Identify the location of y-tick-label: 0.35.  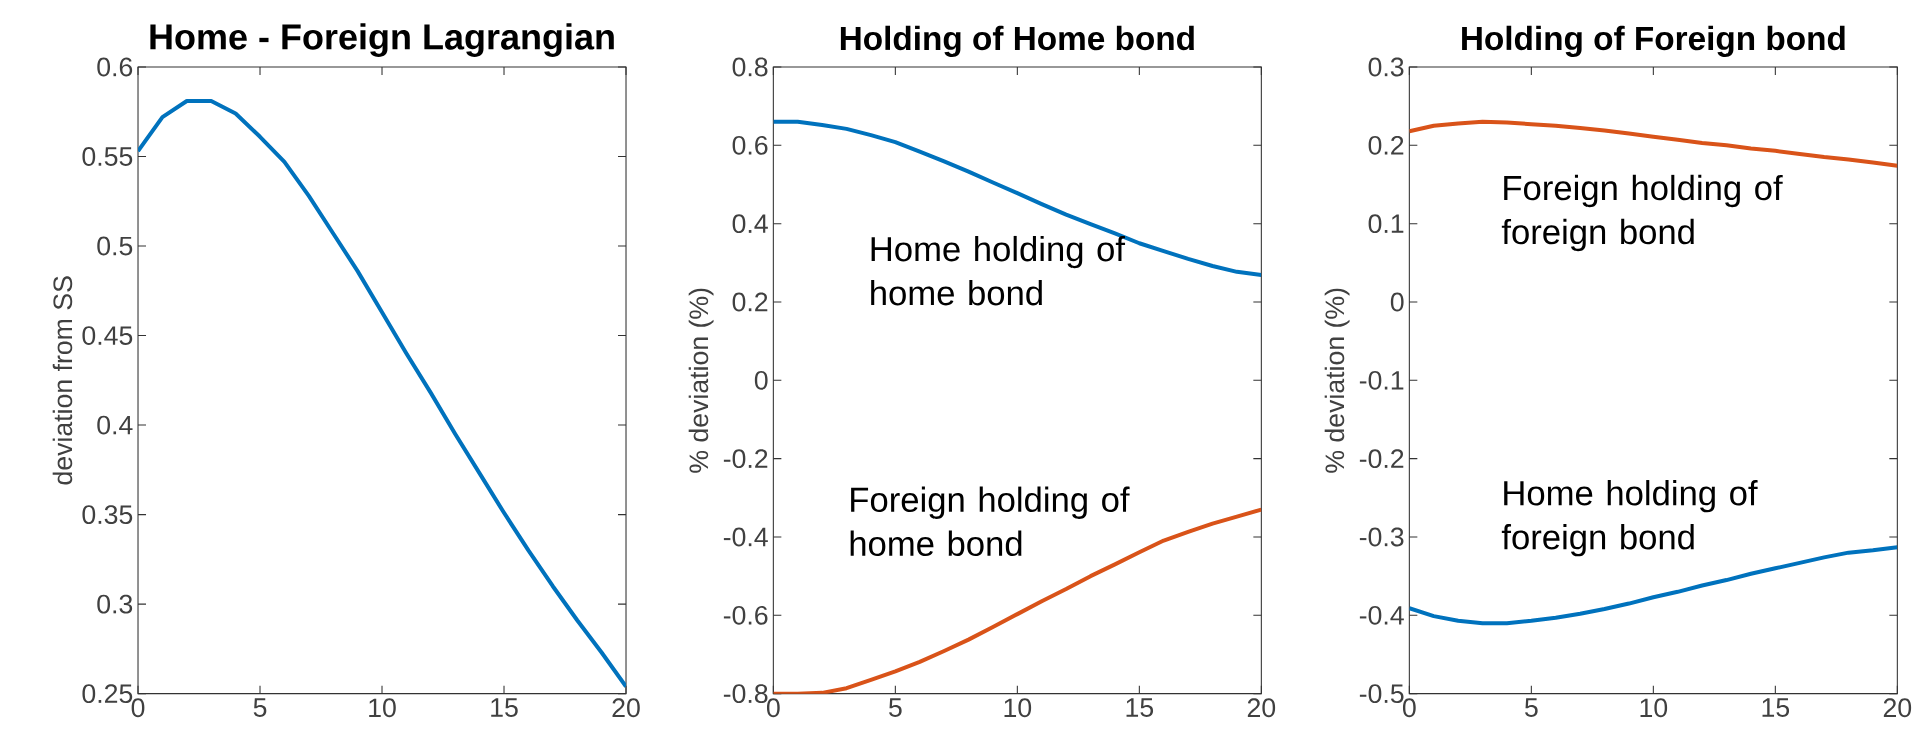
(107, 515).